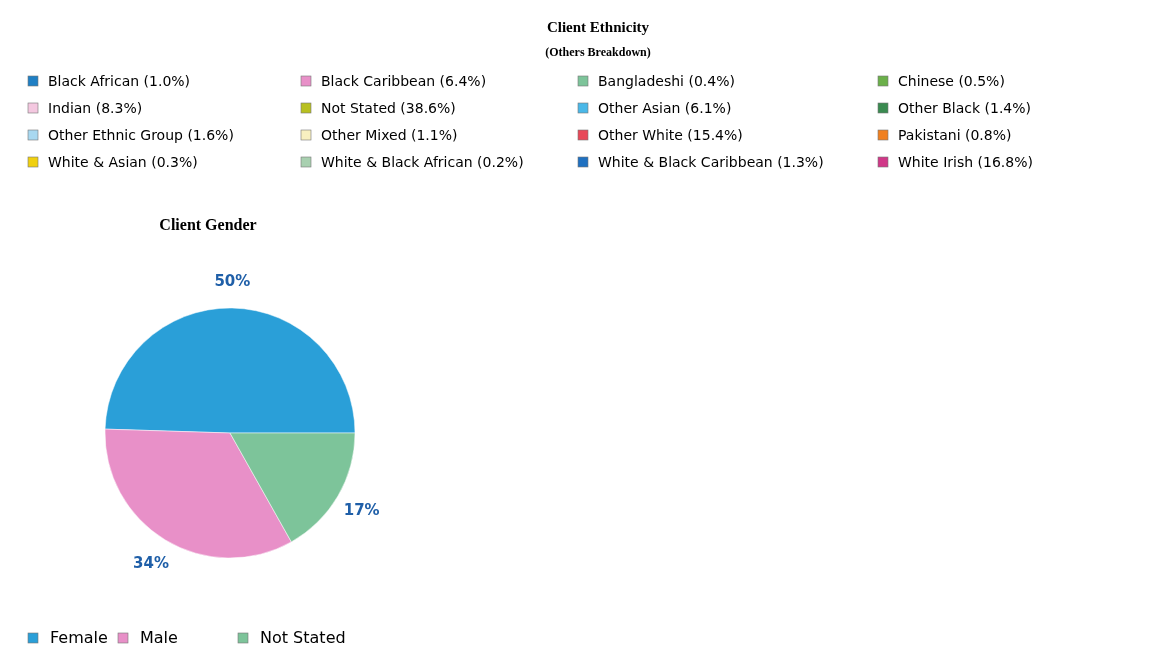  What do you see at coordinates (159, 637) in the screenshot?
I see `legend-label: Male` at bounding box center [159, 637].